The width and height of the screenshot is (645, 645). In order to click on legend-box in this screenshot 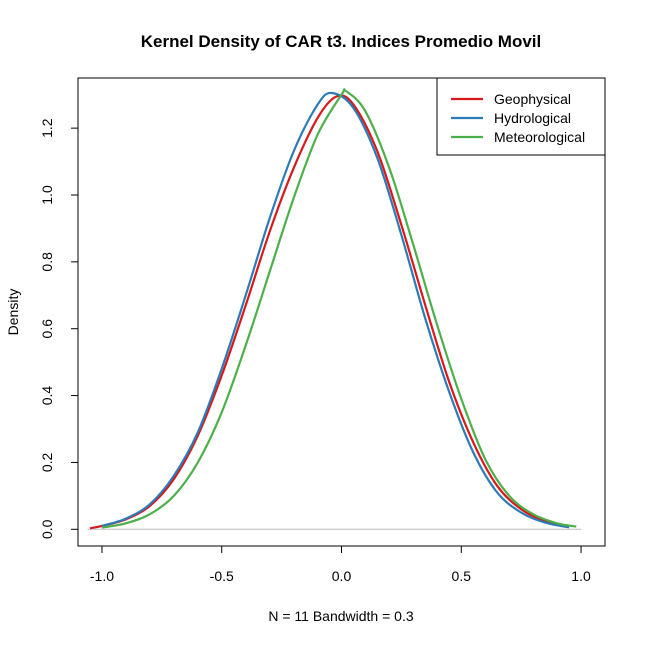, I will do `click(521, 116)`.